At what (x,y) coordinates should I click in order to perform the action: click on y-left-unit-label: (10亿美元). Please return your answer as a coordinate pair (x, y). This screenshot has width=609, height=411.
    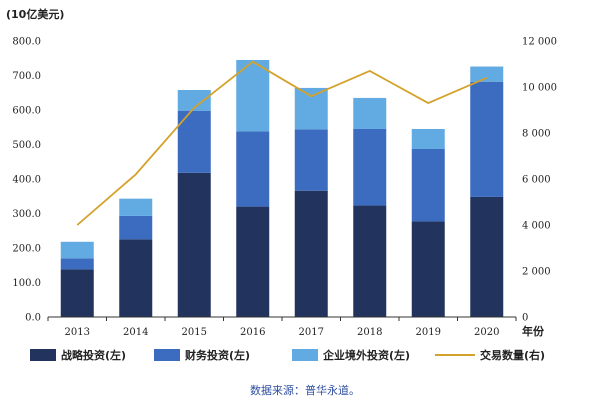
    Looking at the image, I should click on (35, 14).